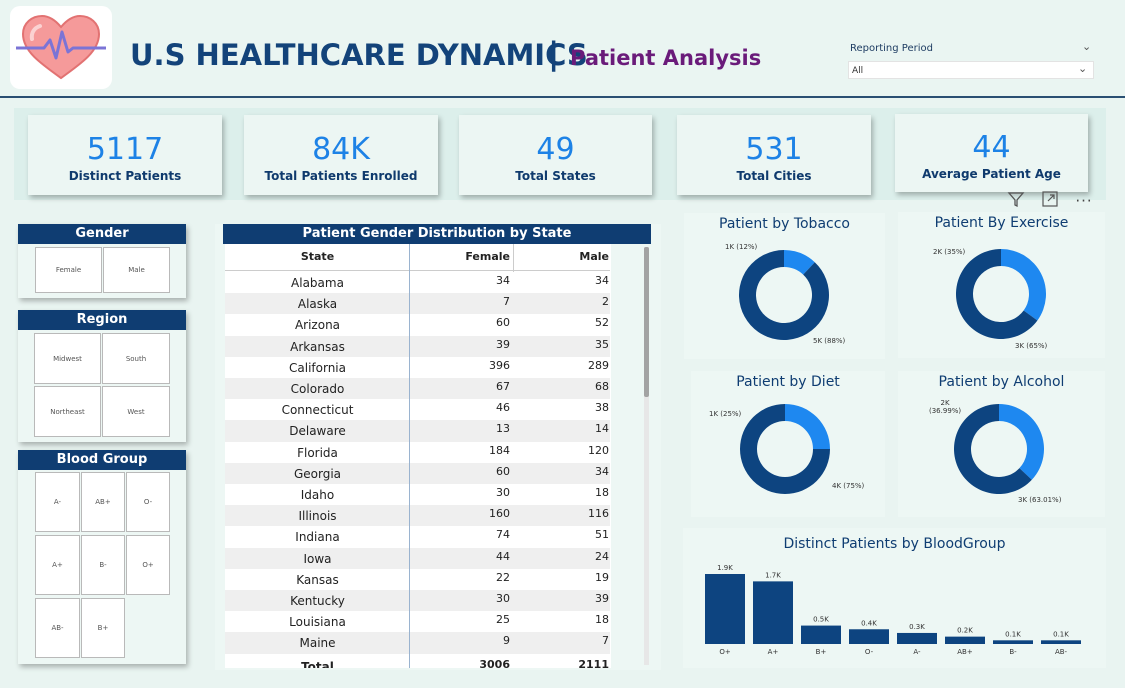  I want to click on table-row: Maine 9 7, so click(417, 643).